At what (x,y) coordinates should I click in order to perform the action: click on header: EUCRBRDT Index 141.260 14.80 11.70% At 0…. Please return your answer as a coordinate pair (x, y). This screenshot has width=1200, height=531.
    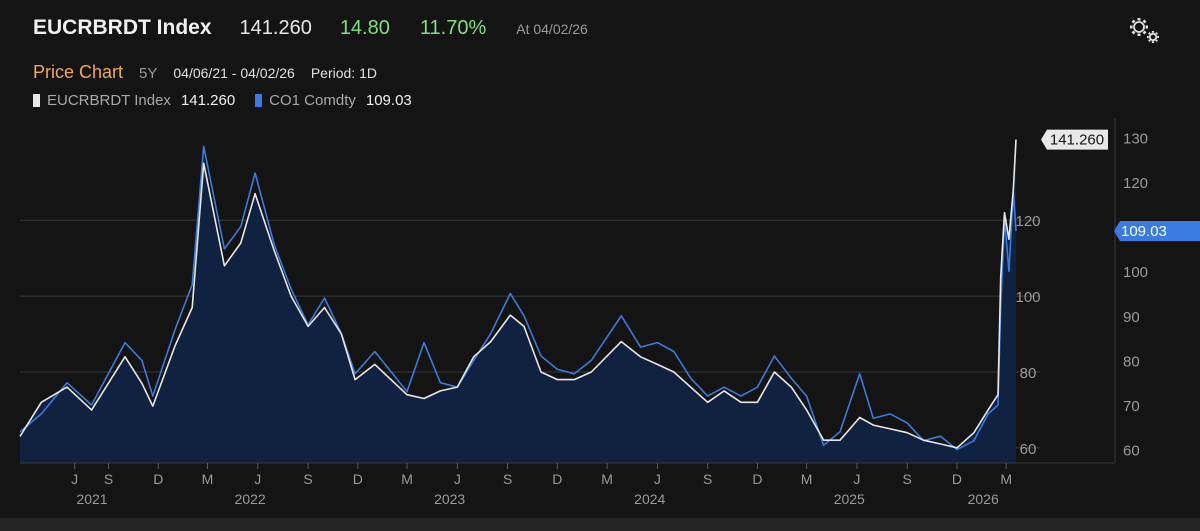
    Looking at the image, I should click on (310, 31).